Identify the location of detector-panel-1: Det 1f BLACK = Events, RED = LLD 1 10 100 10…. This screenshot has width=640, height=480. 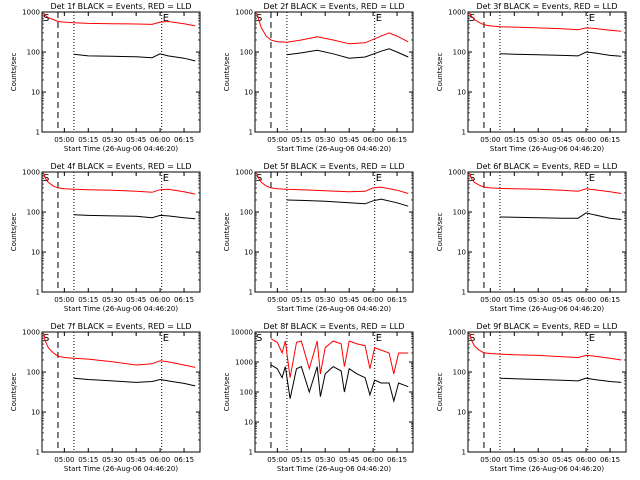
(106, 80).